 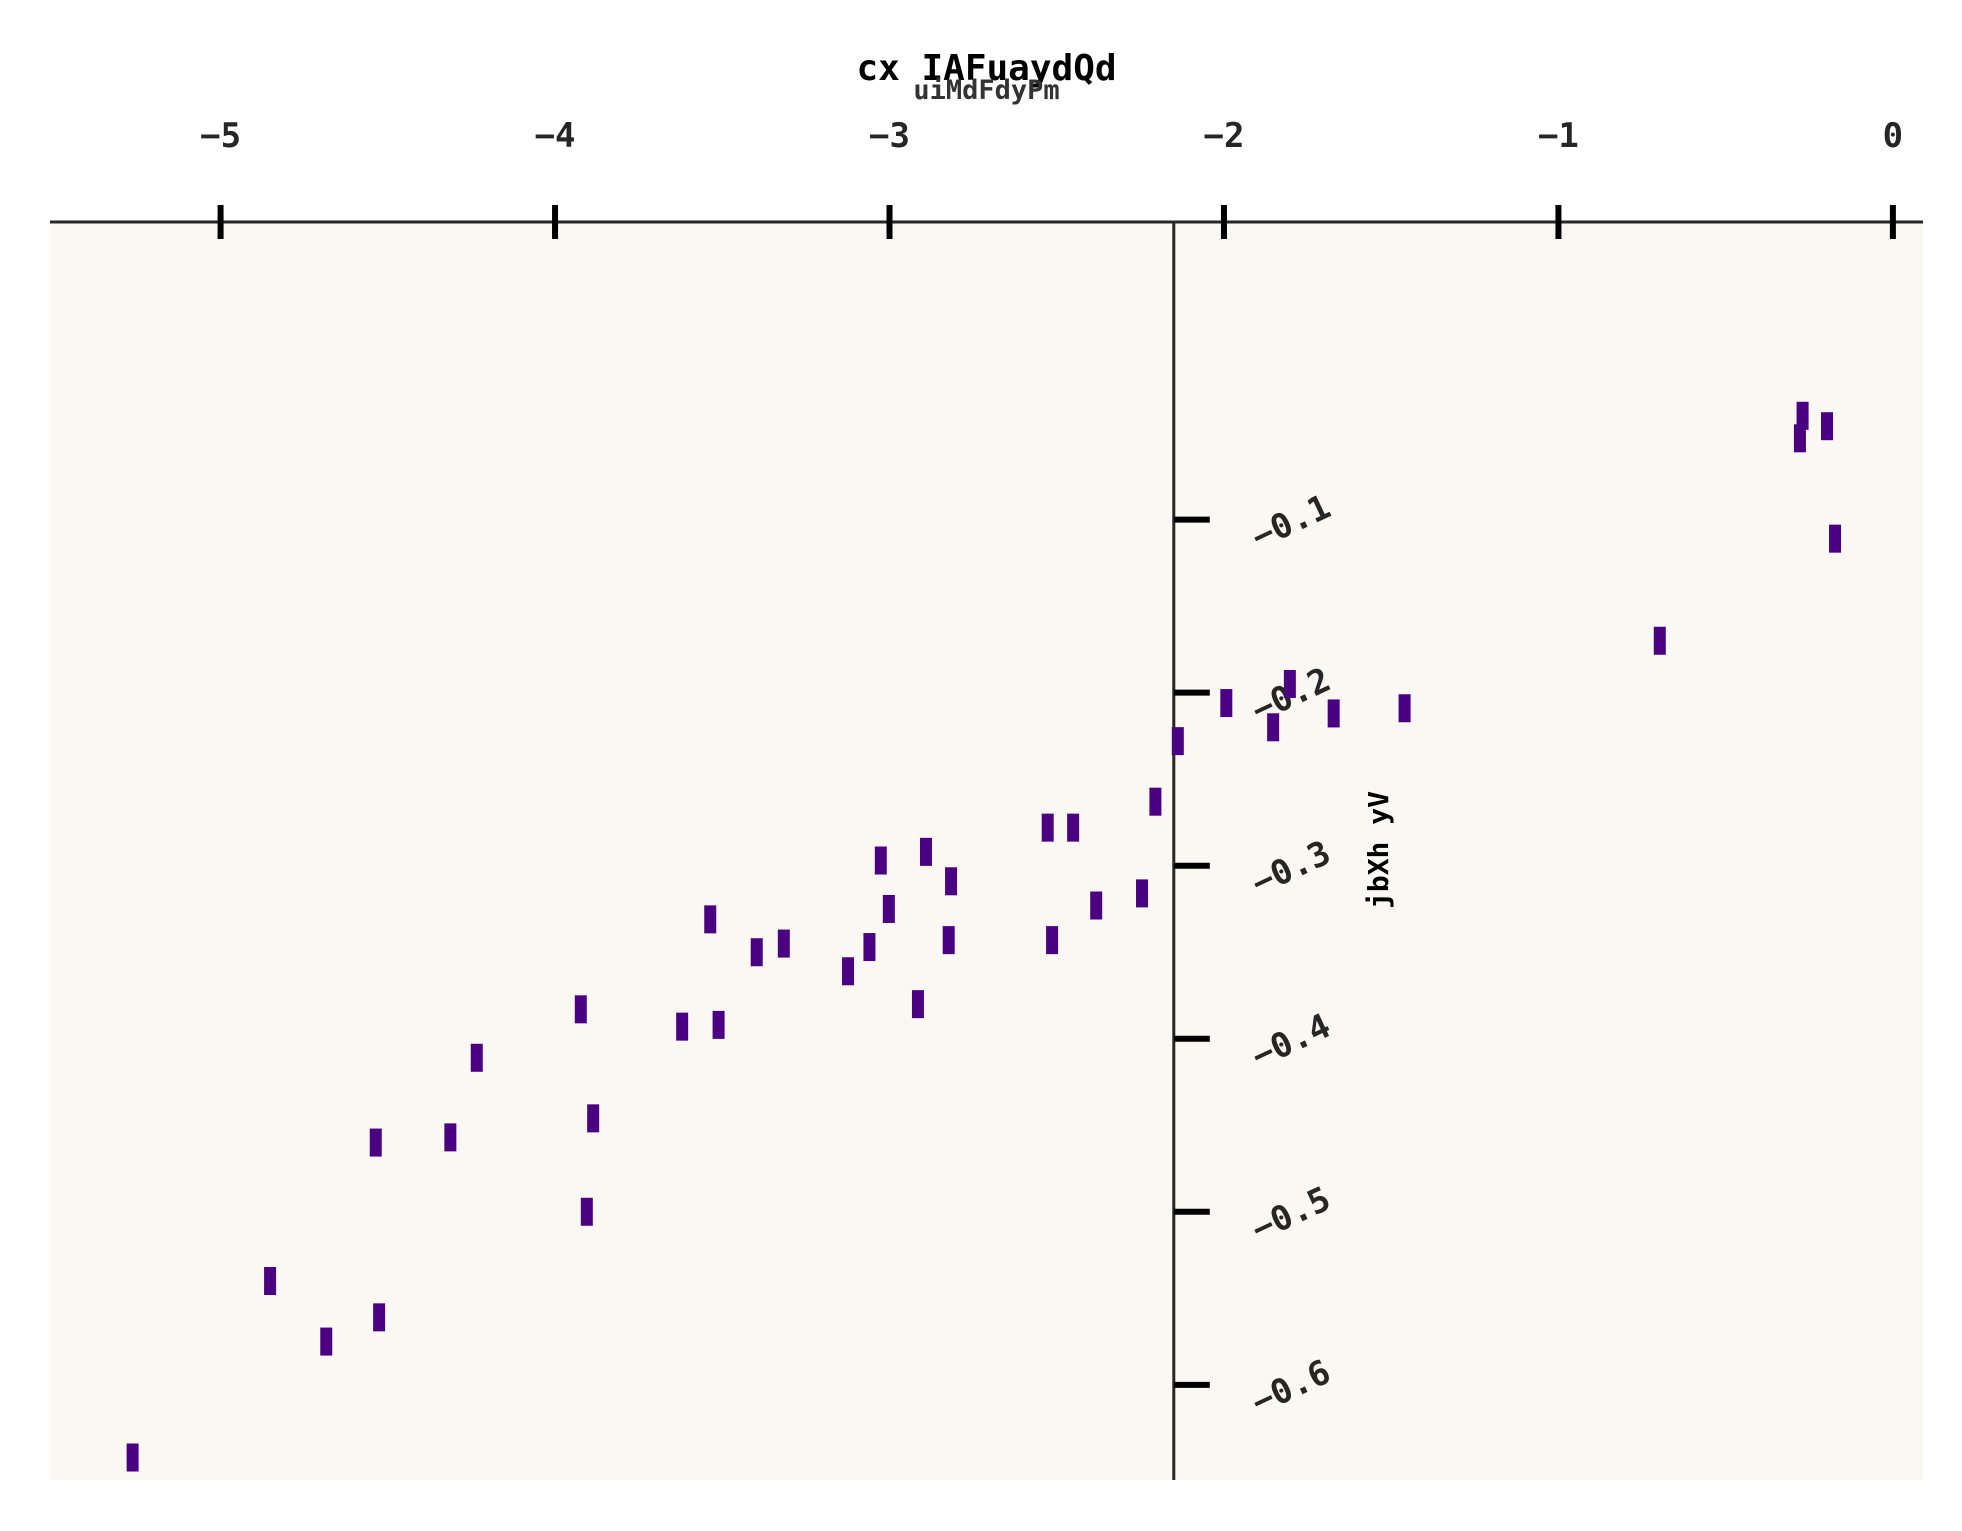 What do you see at coordinates (555, 136) in the screenshot?
I see `x-tick-label: −4` at bounding box center [555, 136].